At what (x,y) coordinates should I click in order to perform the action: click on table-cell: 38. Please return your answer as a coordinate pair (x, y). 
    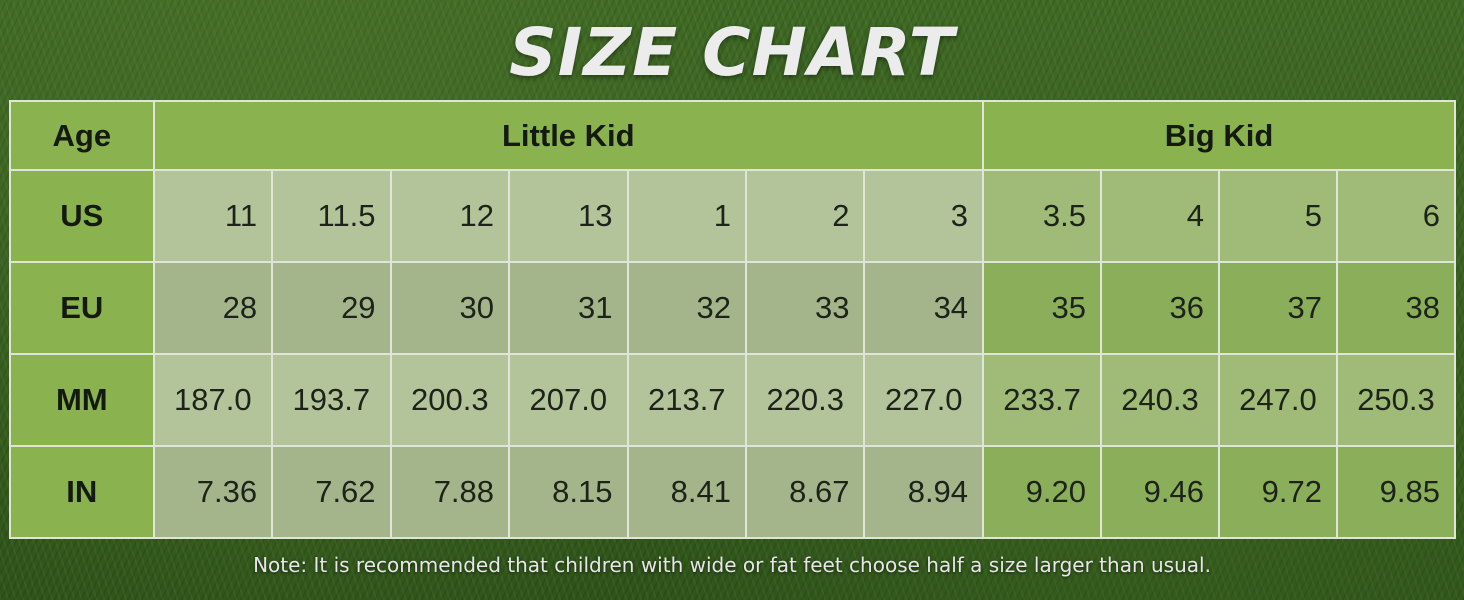
    Looking at the image, I should click on (1396, 308).